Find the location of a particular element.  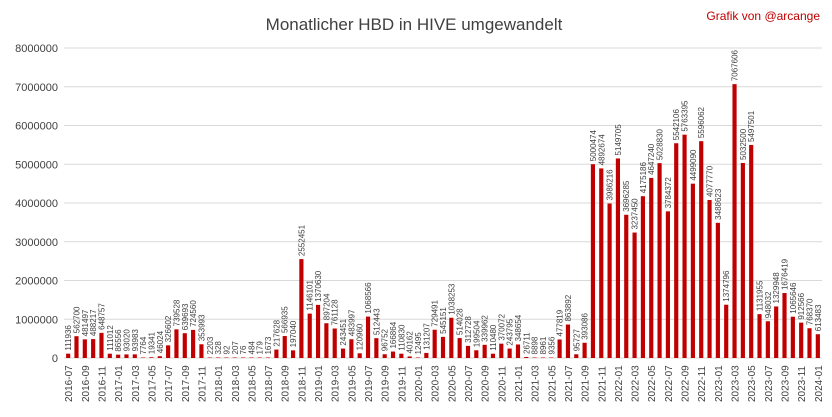

data-label: 2552451 is located at coordinates (301, 240).